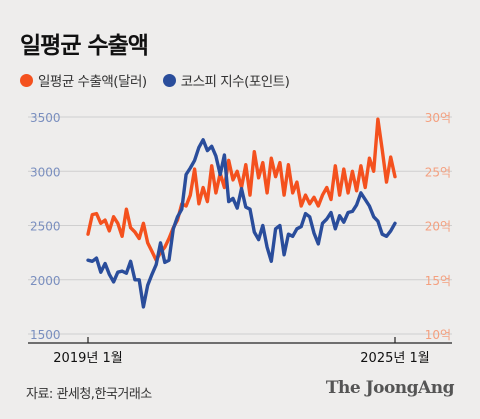 The height and width of the screenshot is (419, 480). What do you see at coordinates (92, 82) in the screenshot?
I see `legend-label-export: 일평균 수출액(달러)` at bounding box center [92, 82].